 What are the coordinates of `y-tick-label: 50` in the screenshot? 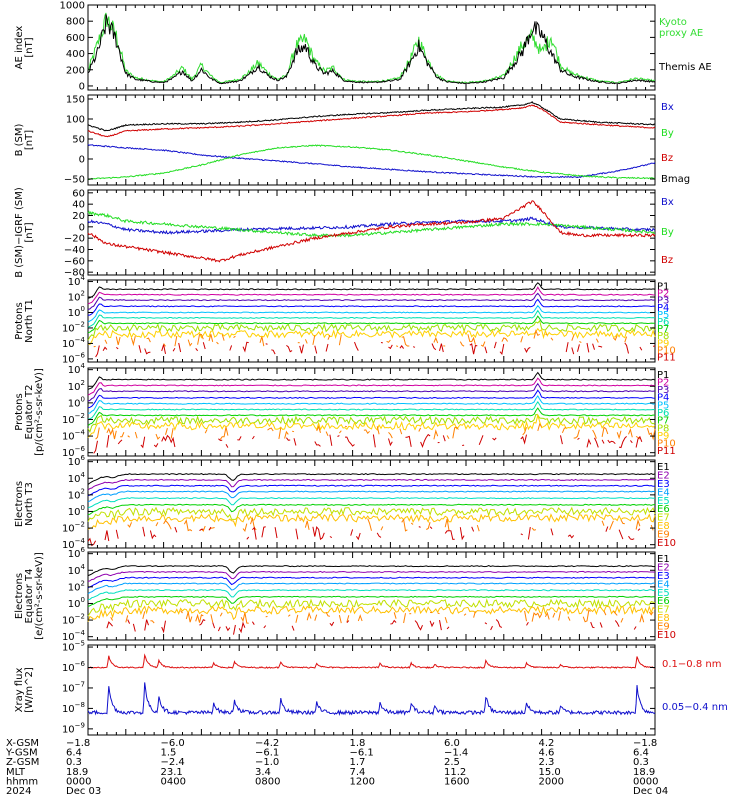 It's located at (78, 140).